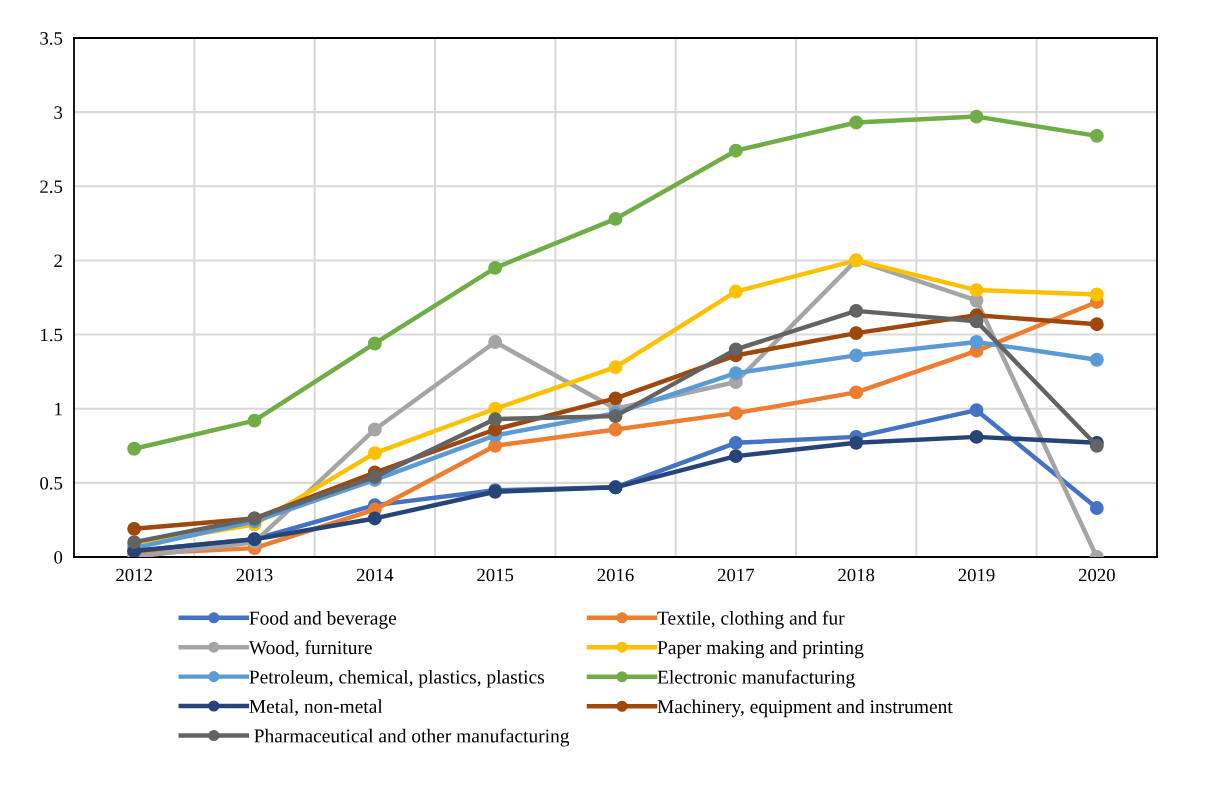 This screenshot has height=790, width=1205. I want to click on y-tick-label: 1.5, so click(52, 335).